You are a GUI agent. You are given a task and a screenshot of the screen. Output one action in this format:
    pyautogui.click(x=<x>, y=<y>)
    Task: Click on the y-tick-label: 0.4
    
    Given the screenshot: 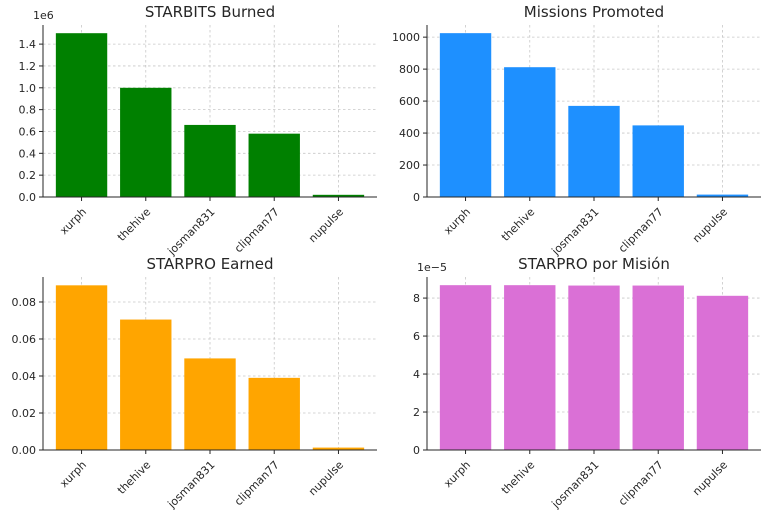 What is the action you would take?
    pyautogui.click(x=28, y=153)
    